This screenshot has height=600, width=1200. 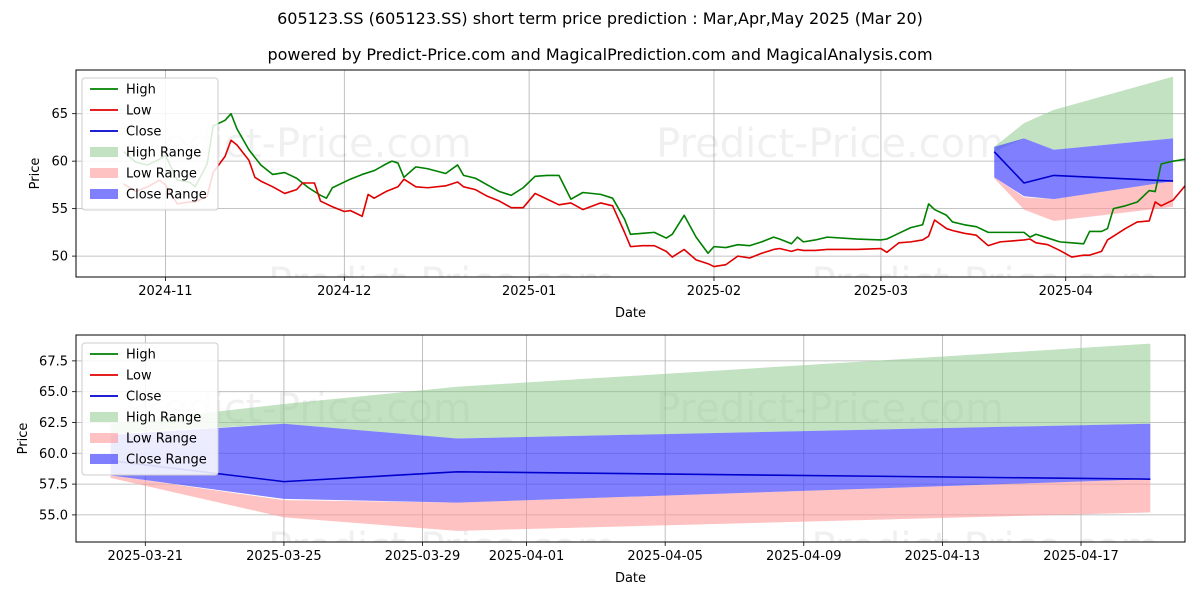 What do you see at coordinates (881, 291) in the screenshot?
I see `x-tick-label: 2025-03` at bounding box center [881, 291].